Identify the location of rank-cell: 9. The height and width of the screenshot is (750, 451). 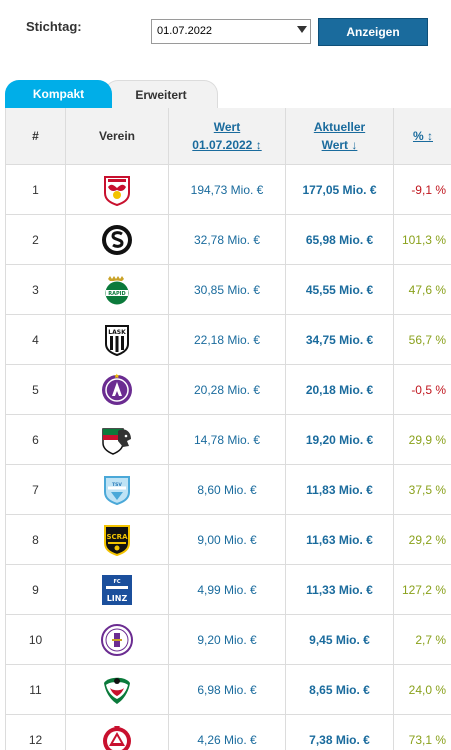
(36, 589).